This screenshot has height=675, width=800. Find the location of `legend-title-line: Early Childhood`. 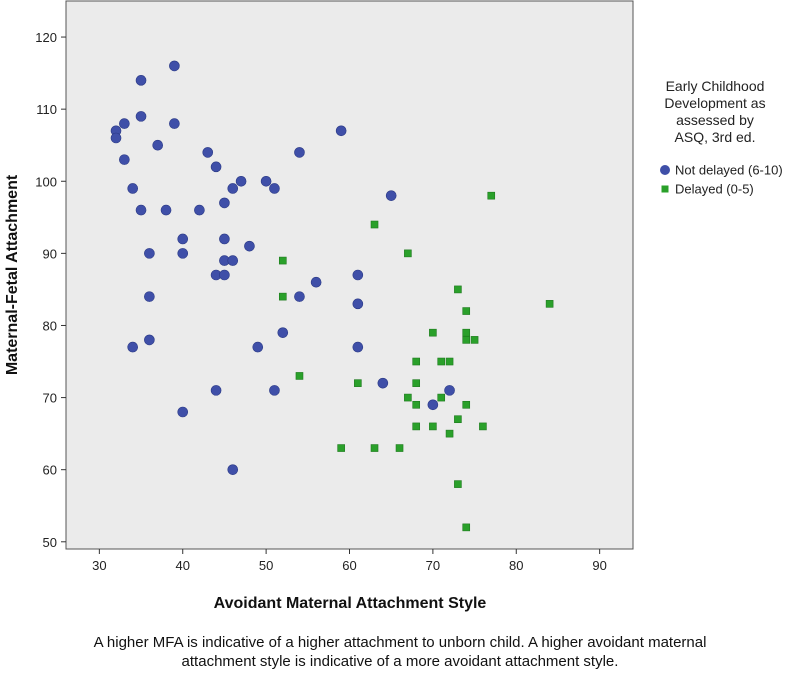

legend-title-line: Early Childhood is located at coordinates (715, 86).